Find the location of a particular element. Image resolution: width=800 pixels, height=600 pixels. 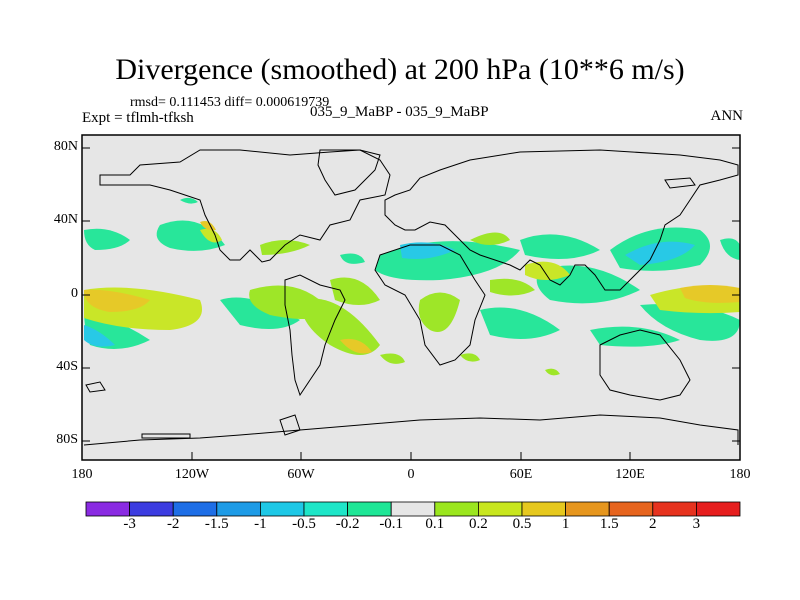

experiment-label: Expt = tflmh-tfksh is located at coordinates (138, 118).